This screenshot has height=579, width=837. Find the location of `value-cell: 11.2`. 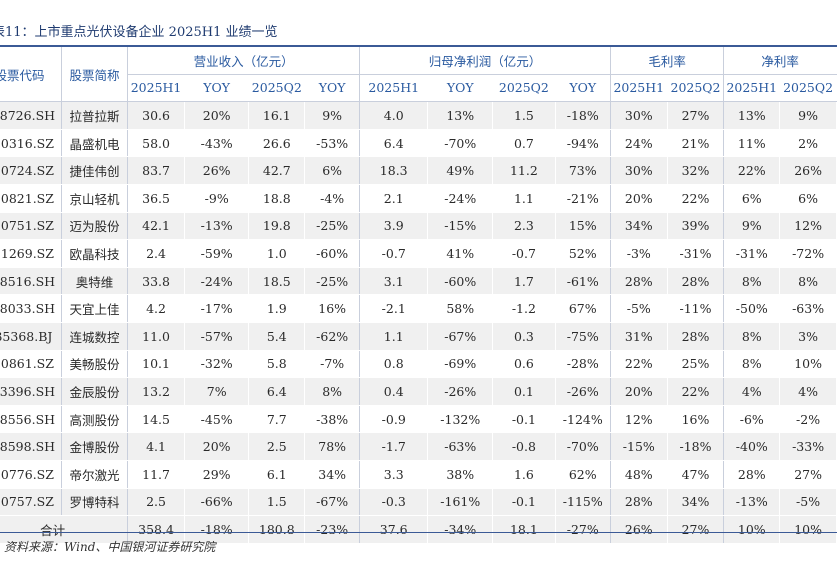

value-cell: 11.2 is located at coordinates (524, 170).